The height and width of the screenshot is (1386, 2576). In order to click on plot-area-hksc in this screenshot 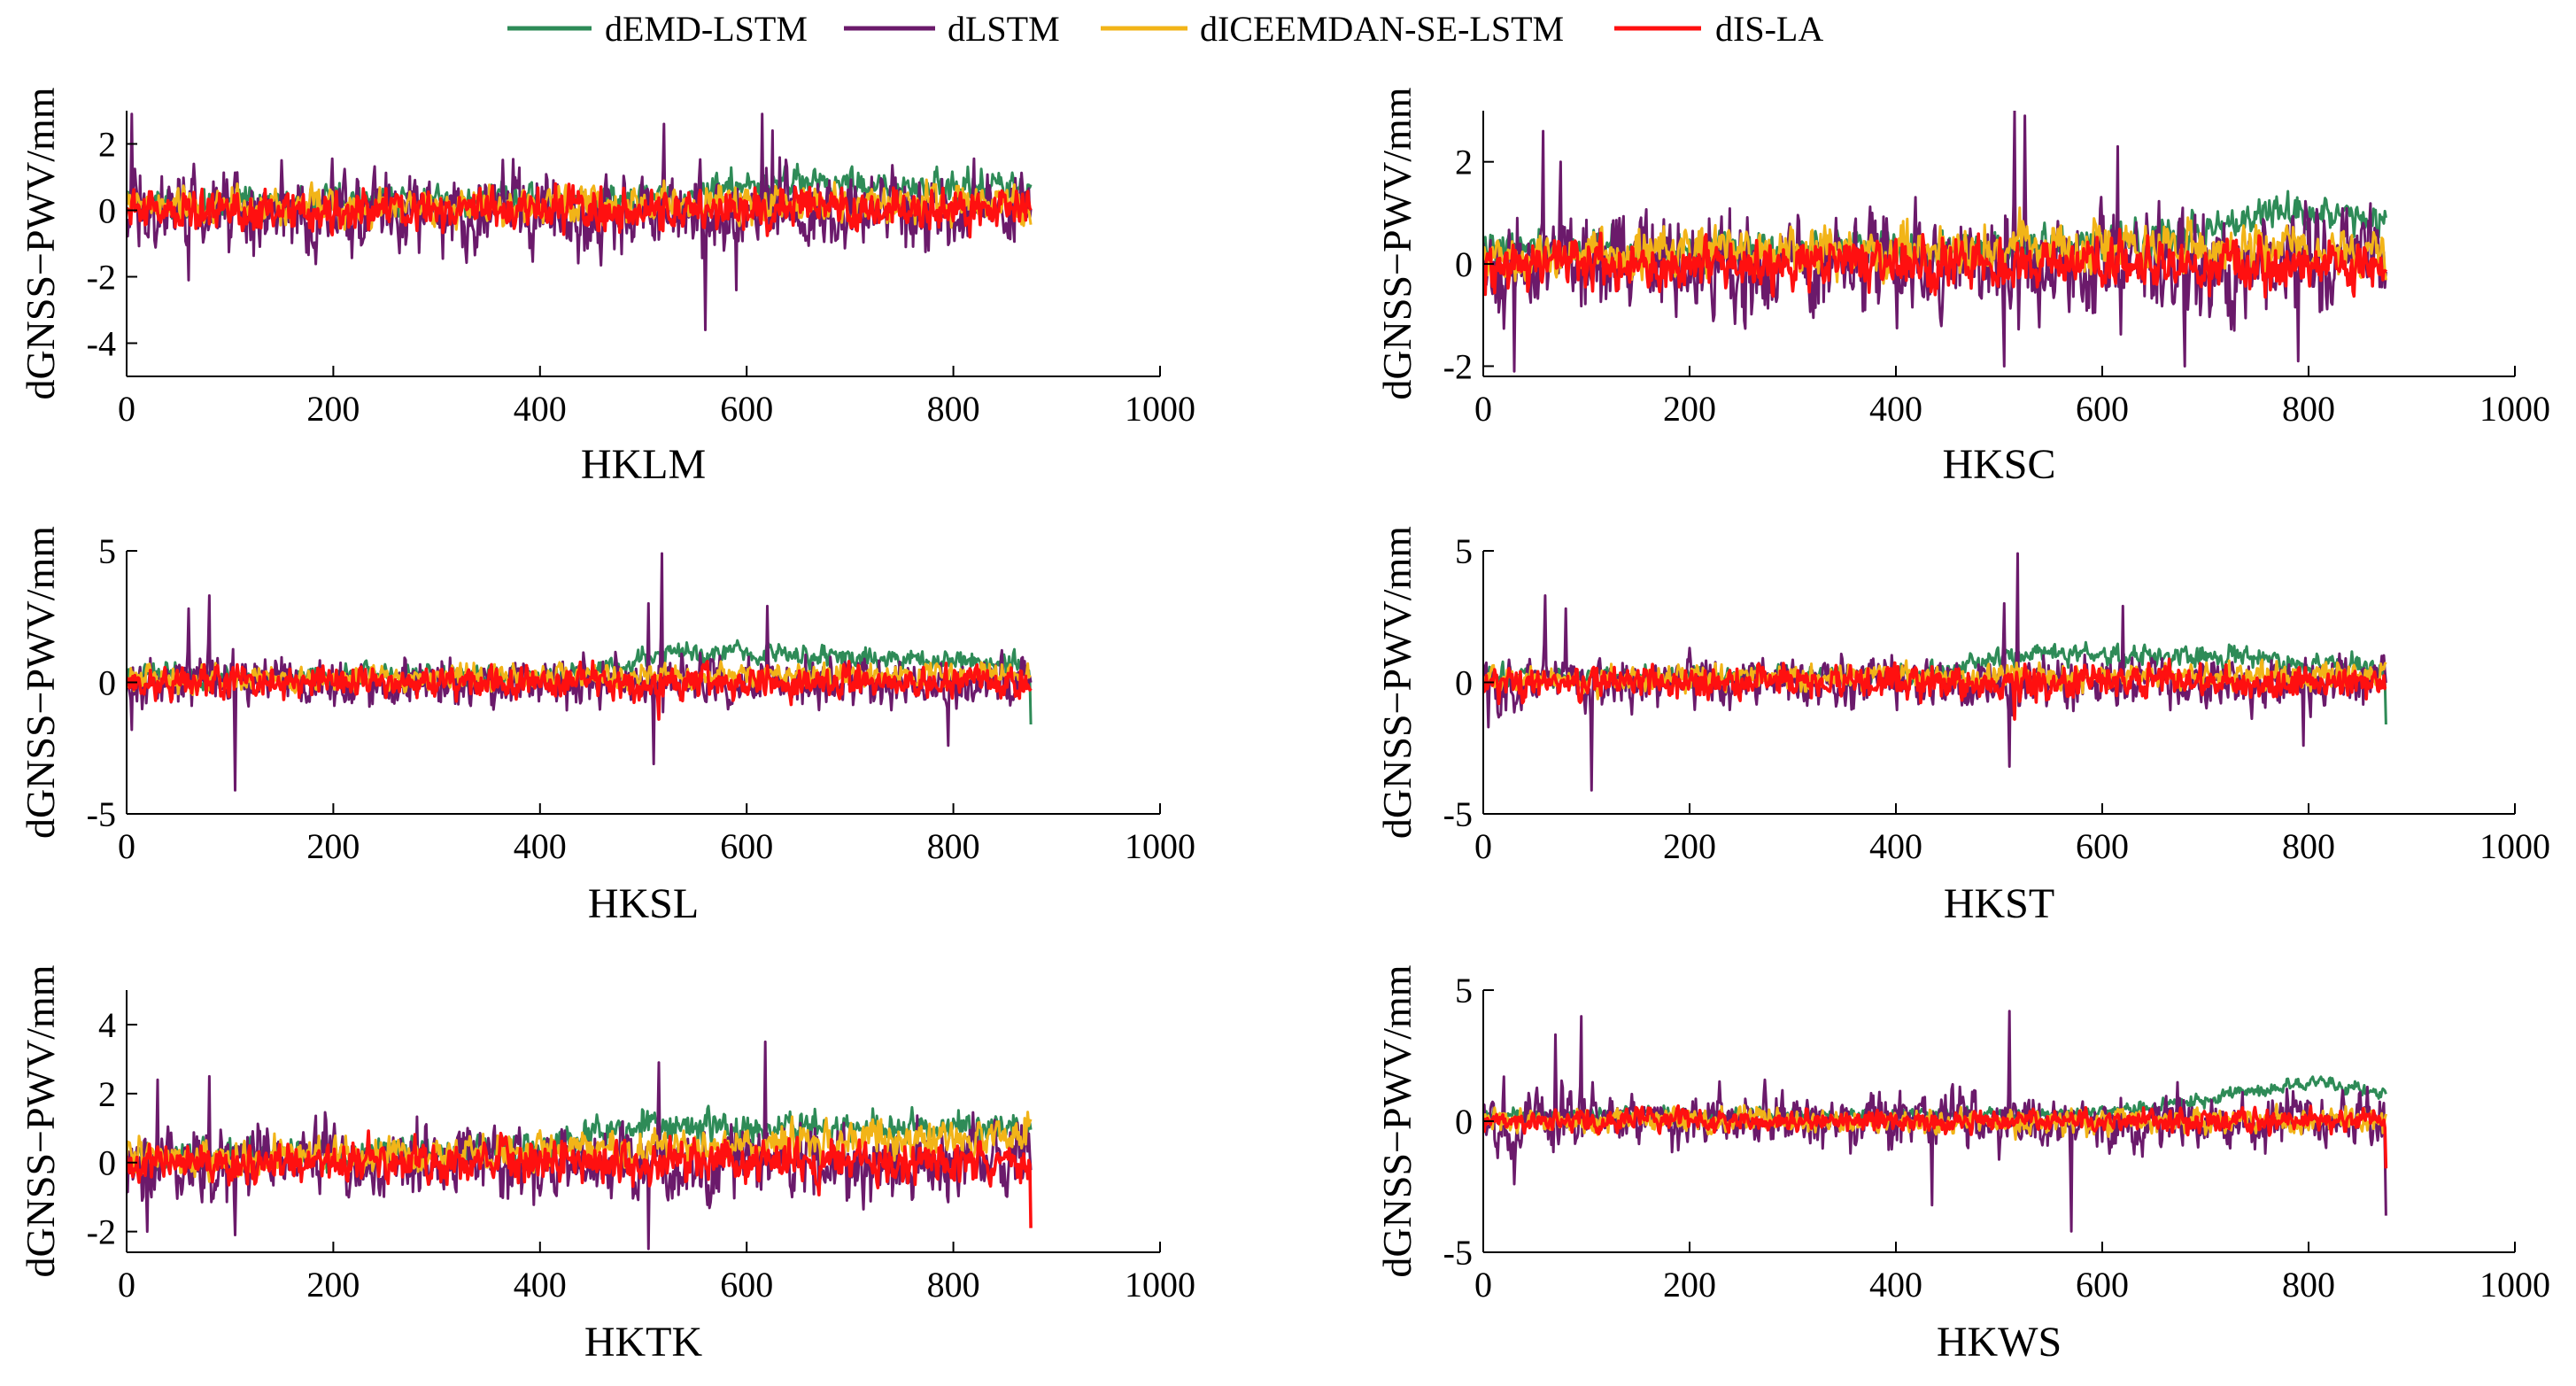, I will do `click(1935, 242)`.